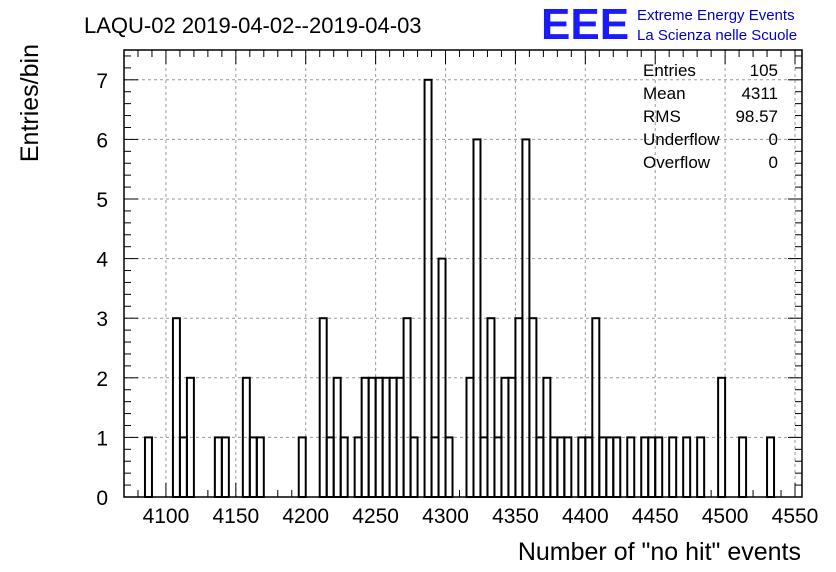  I want to click on y-tick-label: 7, so click(102, 81).